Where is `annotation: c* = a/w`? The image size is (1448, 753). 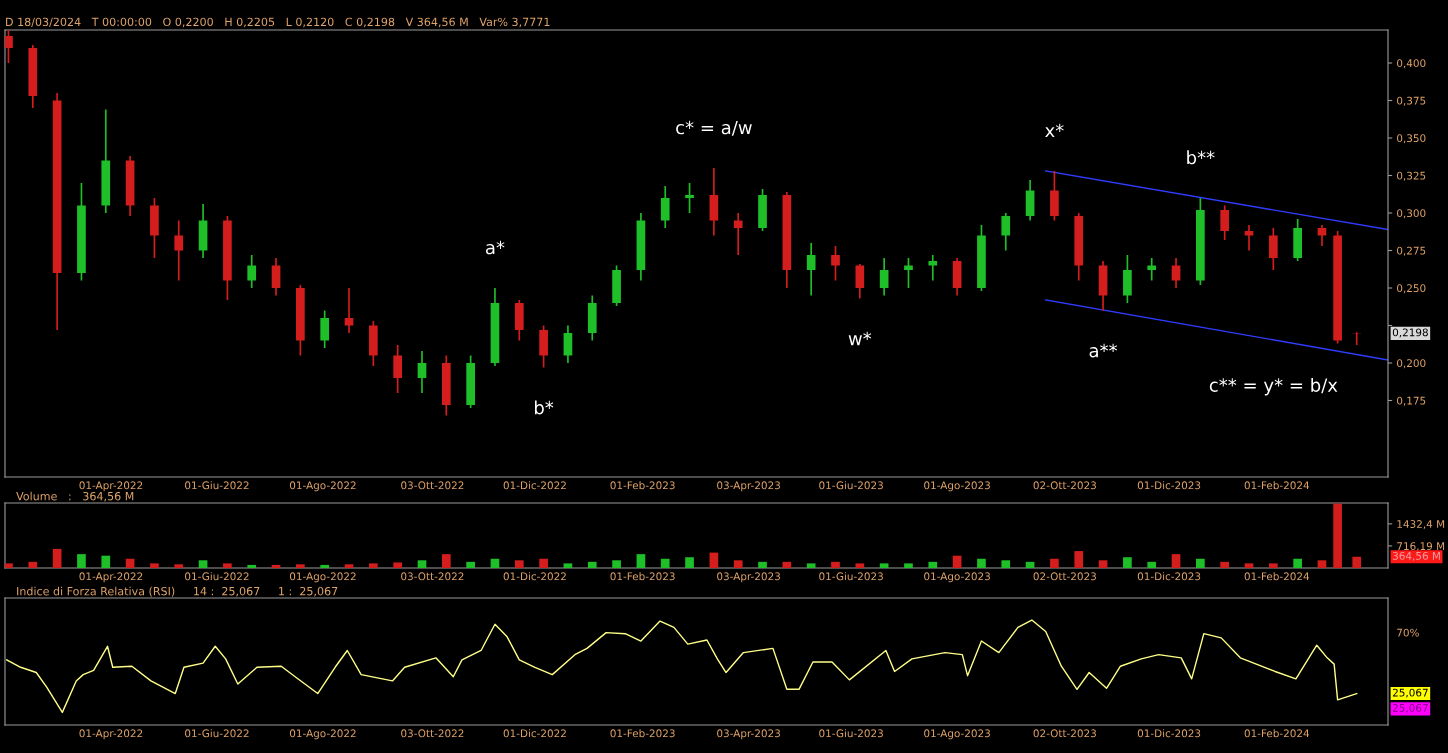 annotation: c* = a/w is located at coordinates (714, 128).